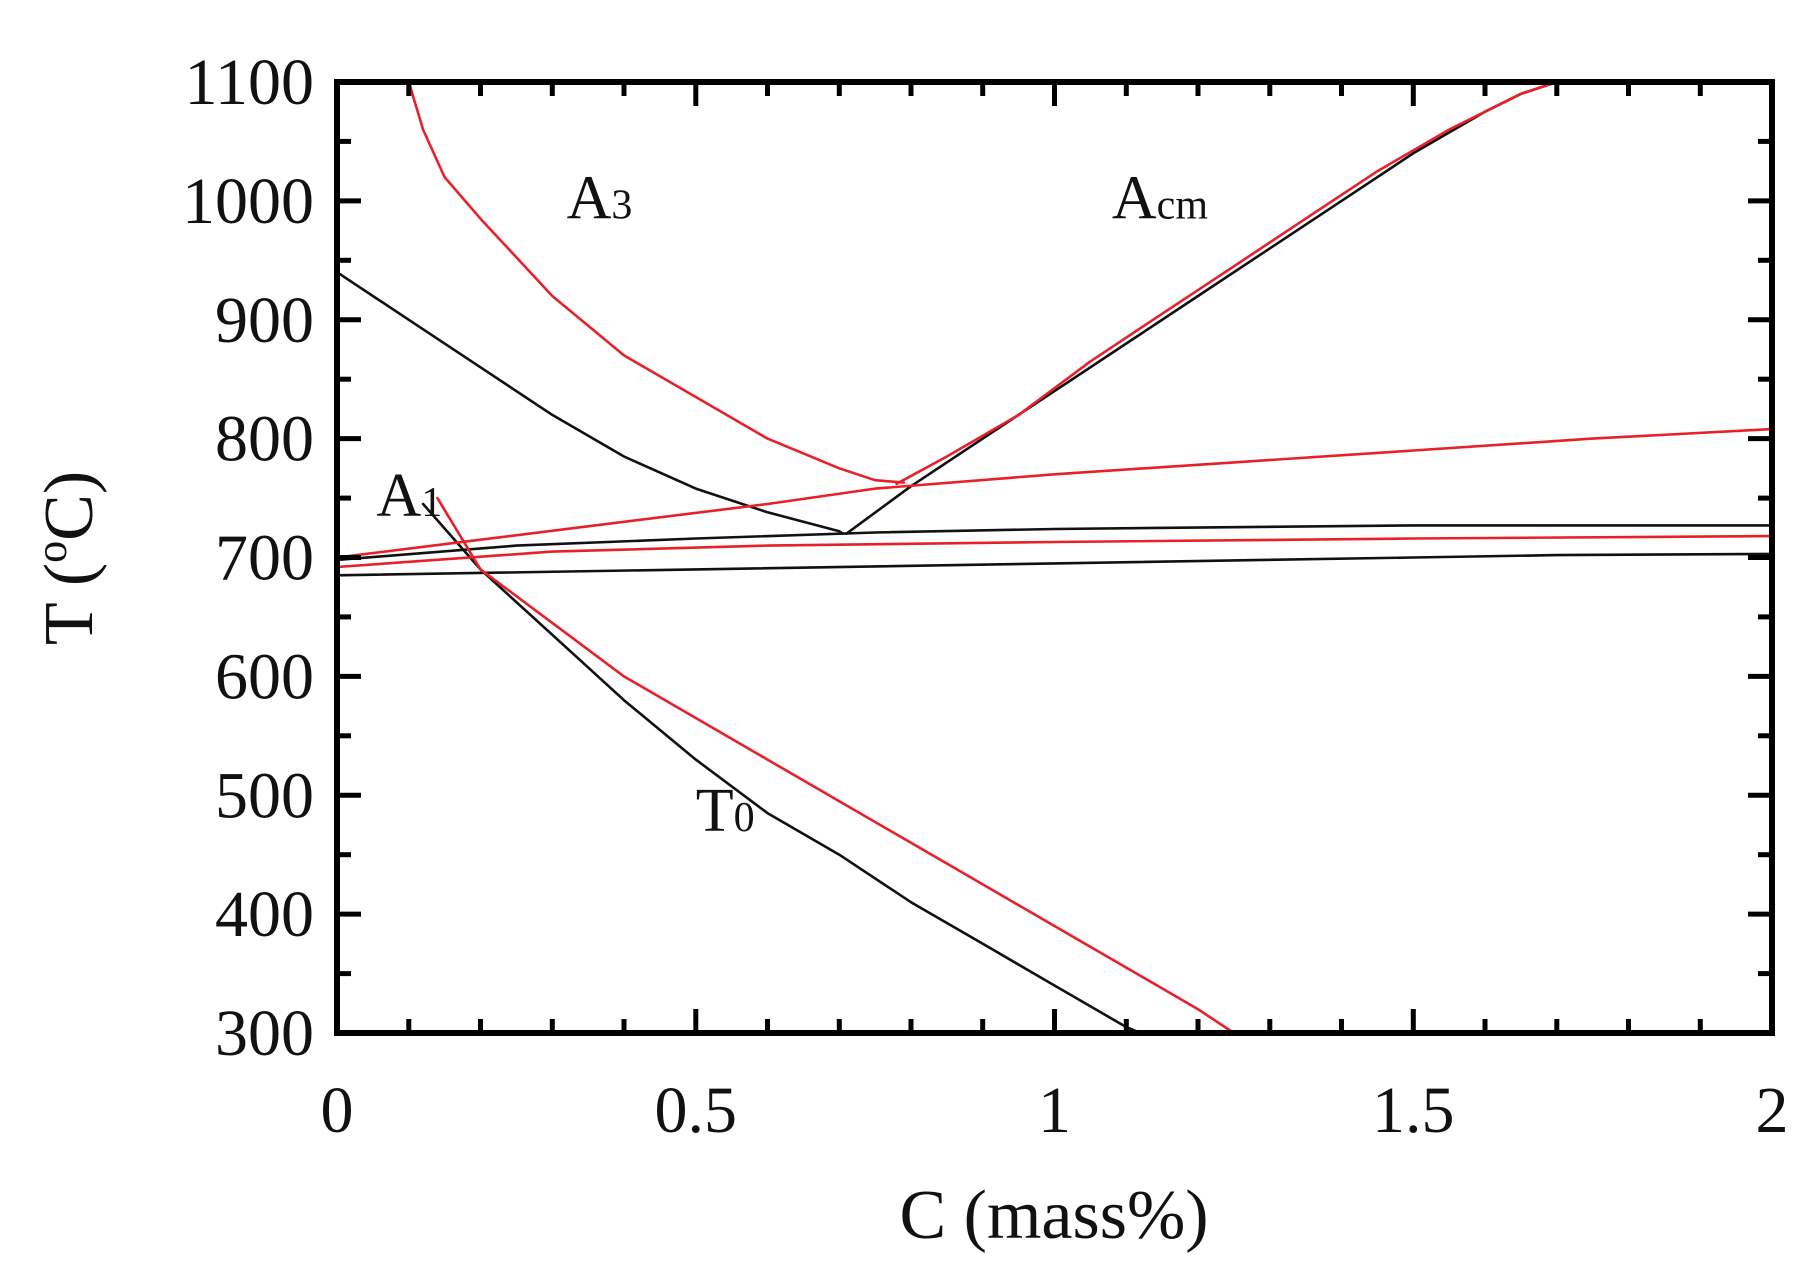  What do you see at coordinates (725, 811) in the screenshot?
I see `curve-label: T0` at bounding box center [725, 811].